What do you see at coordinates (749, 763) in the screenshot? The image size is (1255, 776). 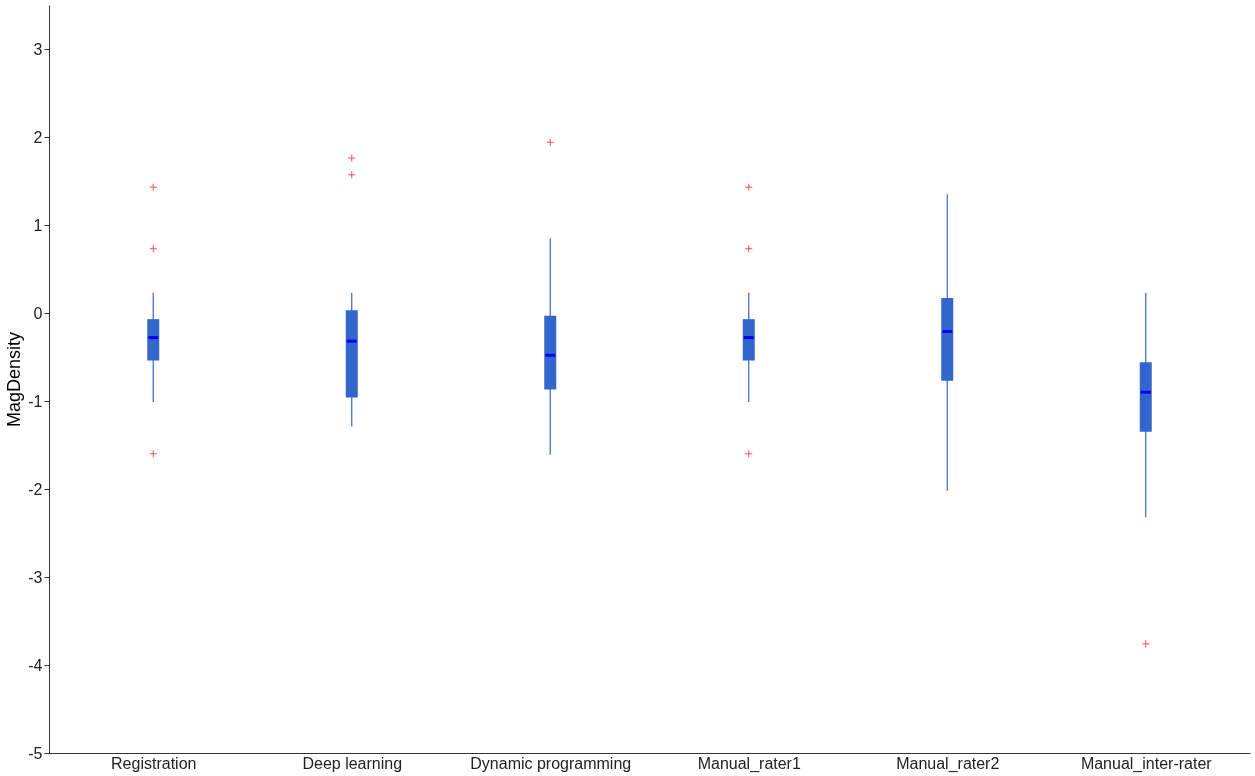 I see `x-tick-label: Manual_rater1` at bounding box center [749, 763].